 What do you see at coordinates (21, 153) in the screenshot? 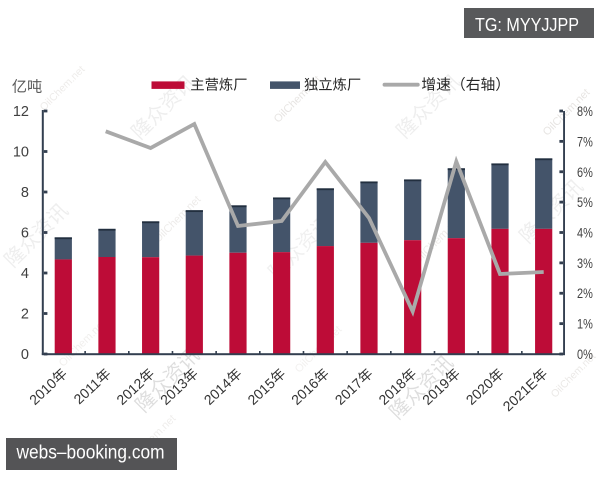
I see `svg-text: 10` at bounding box center [21, 153].